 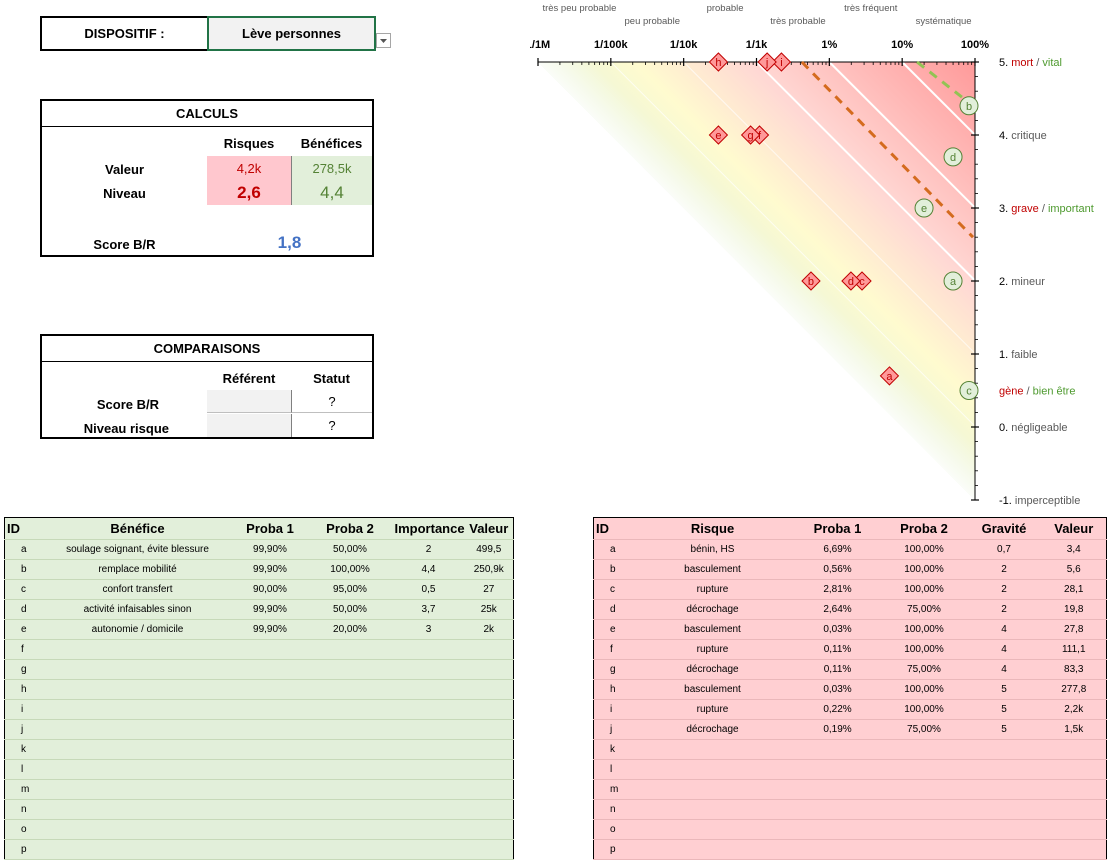 What do you see at coordinates (612, 589) in the screenshot?
I see `risk-cell: c` at bounding box center [612, 589].